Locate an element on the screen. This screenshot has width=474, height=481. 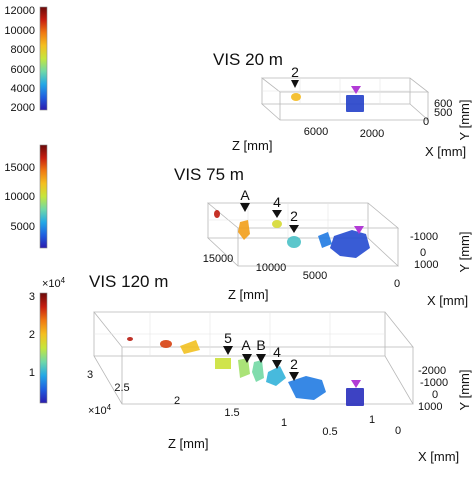
cluster-4-120m is located at coordinates (276, 376).